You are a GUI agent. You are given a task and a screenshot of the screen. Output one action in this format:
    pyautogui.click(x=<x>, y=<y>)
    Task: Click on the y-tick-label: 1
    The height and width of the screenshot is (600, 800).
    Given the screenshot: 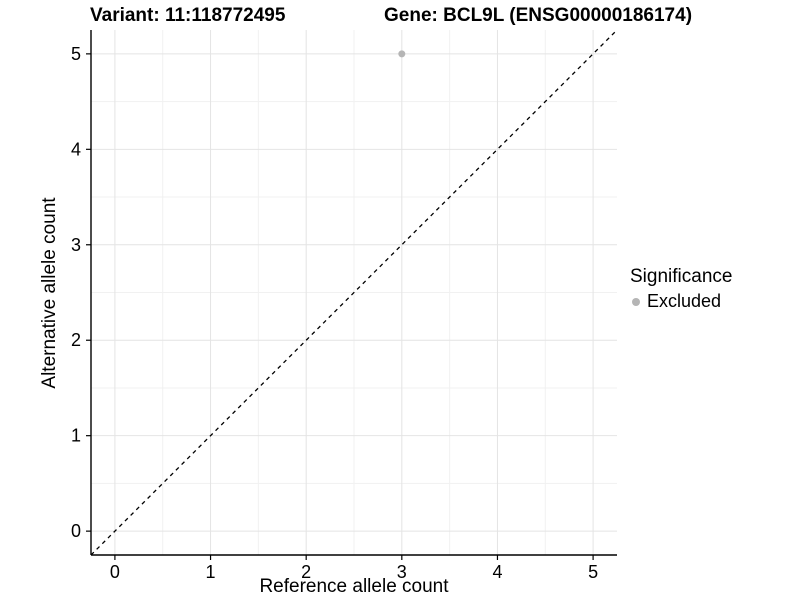 What is the action you would take?
    pyautogui.click(x=76, y=436)
    